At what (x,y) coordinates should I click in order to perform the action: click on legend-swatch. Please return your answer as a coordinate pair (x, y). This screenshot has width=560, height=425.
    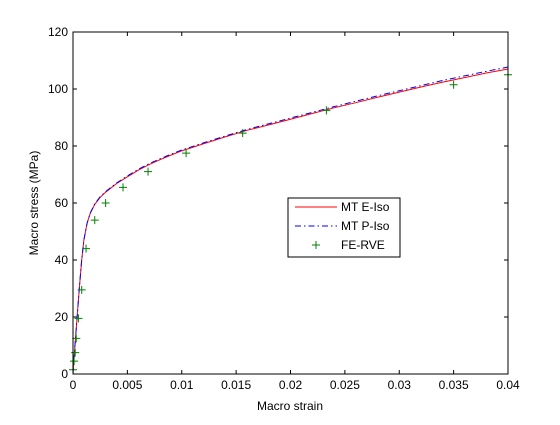
    Looking at the image, I should click on (316, 245).